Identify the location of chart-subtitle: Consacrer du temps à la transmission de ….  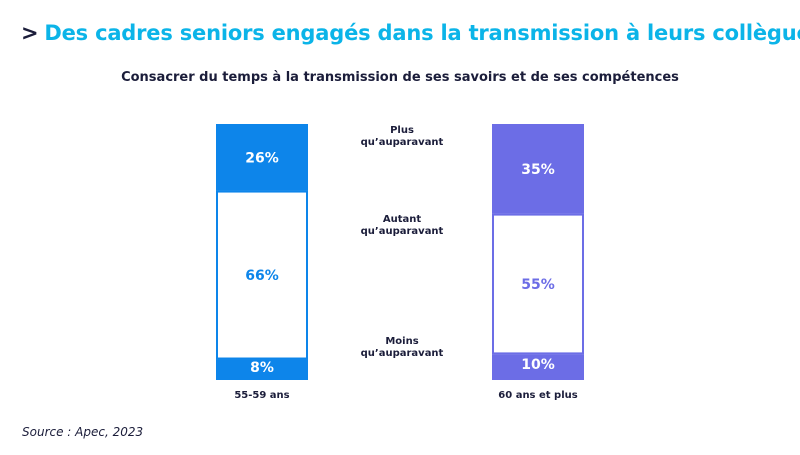
(400, 77).